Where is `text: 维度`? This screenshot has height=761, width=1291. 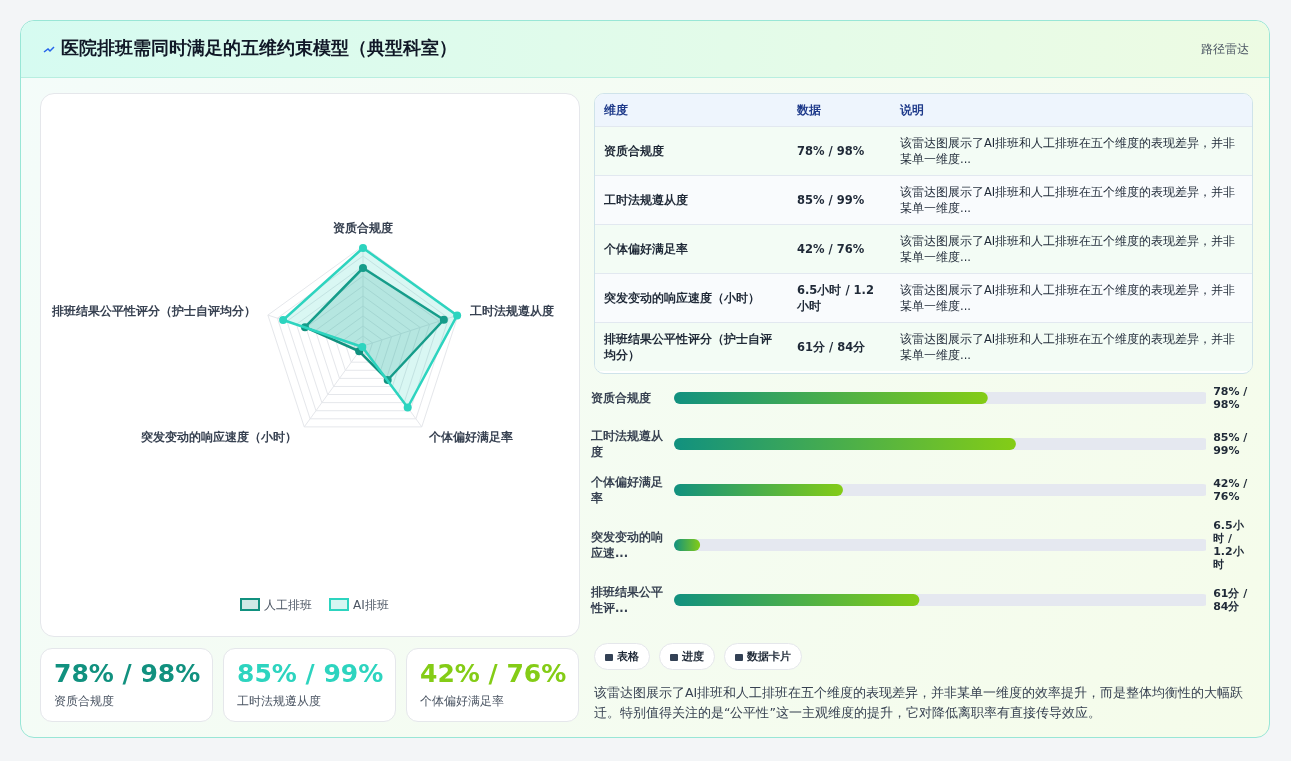 text: 维度 is located at coordinates (616, 110).